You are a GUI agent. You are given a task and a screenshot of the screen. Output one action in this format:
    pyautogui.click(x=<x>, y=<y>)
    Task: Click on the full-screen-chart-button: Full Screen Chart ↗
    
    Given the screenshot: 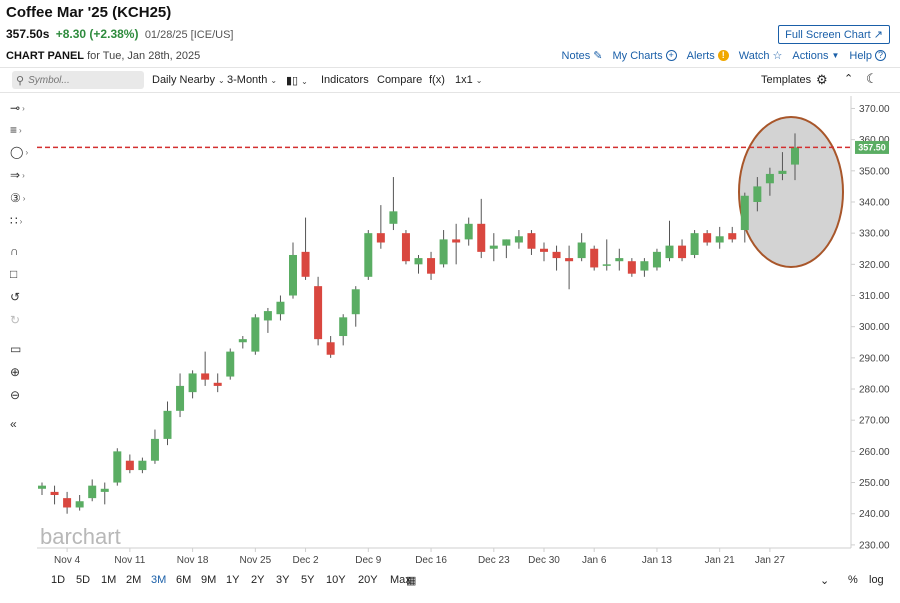 What is the action you would take?
    pyautogui.click(x=834, y=34)
    